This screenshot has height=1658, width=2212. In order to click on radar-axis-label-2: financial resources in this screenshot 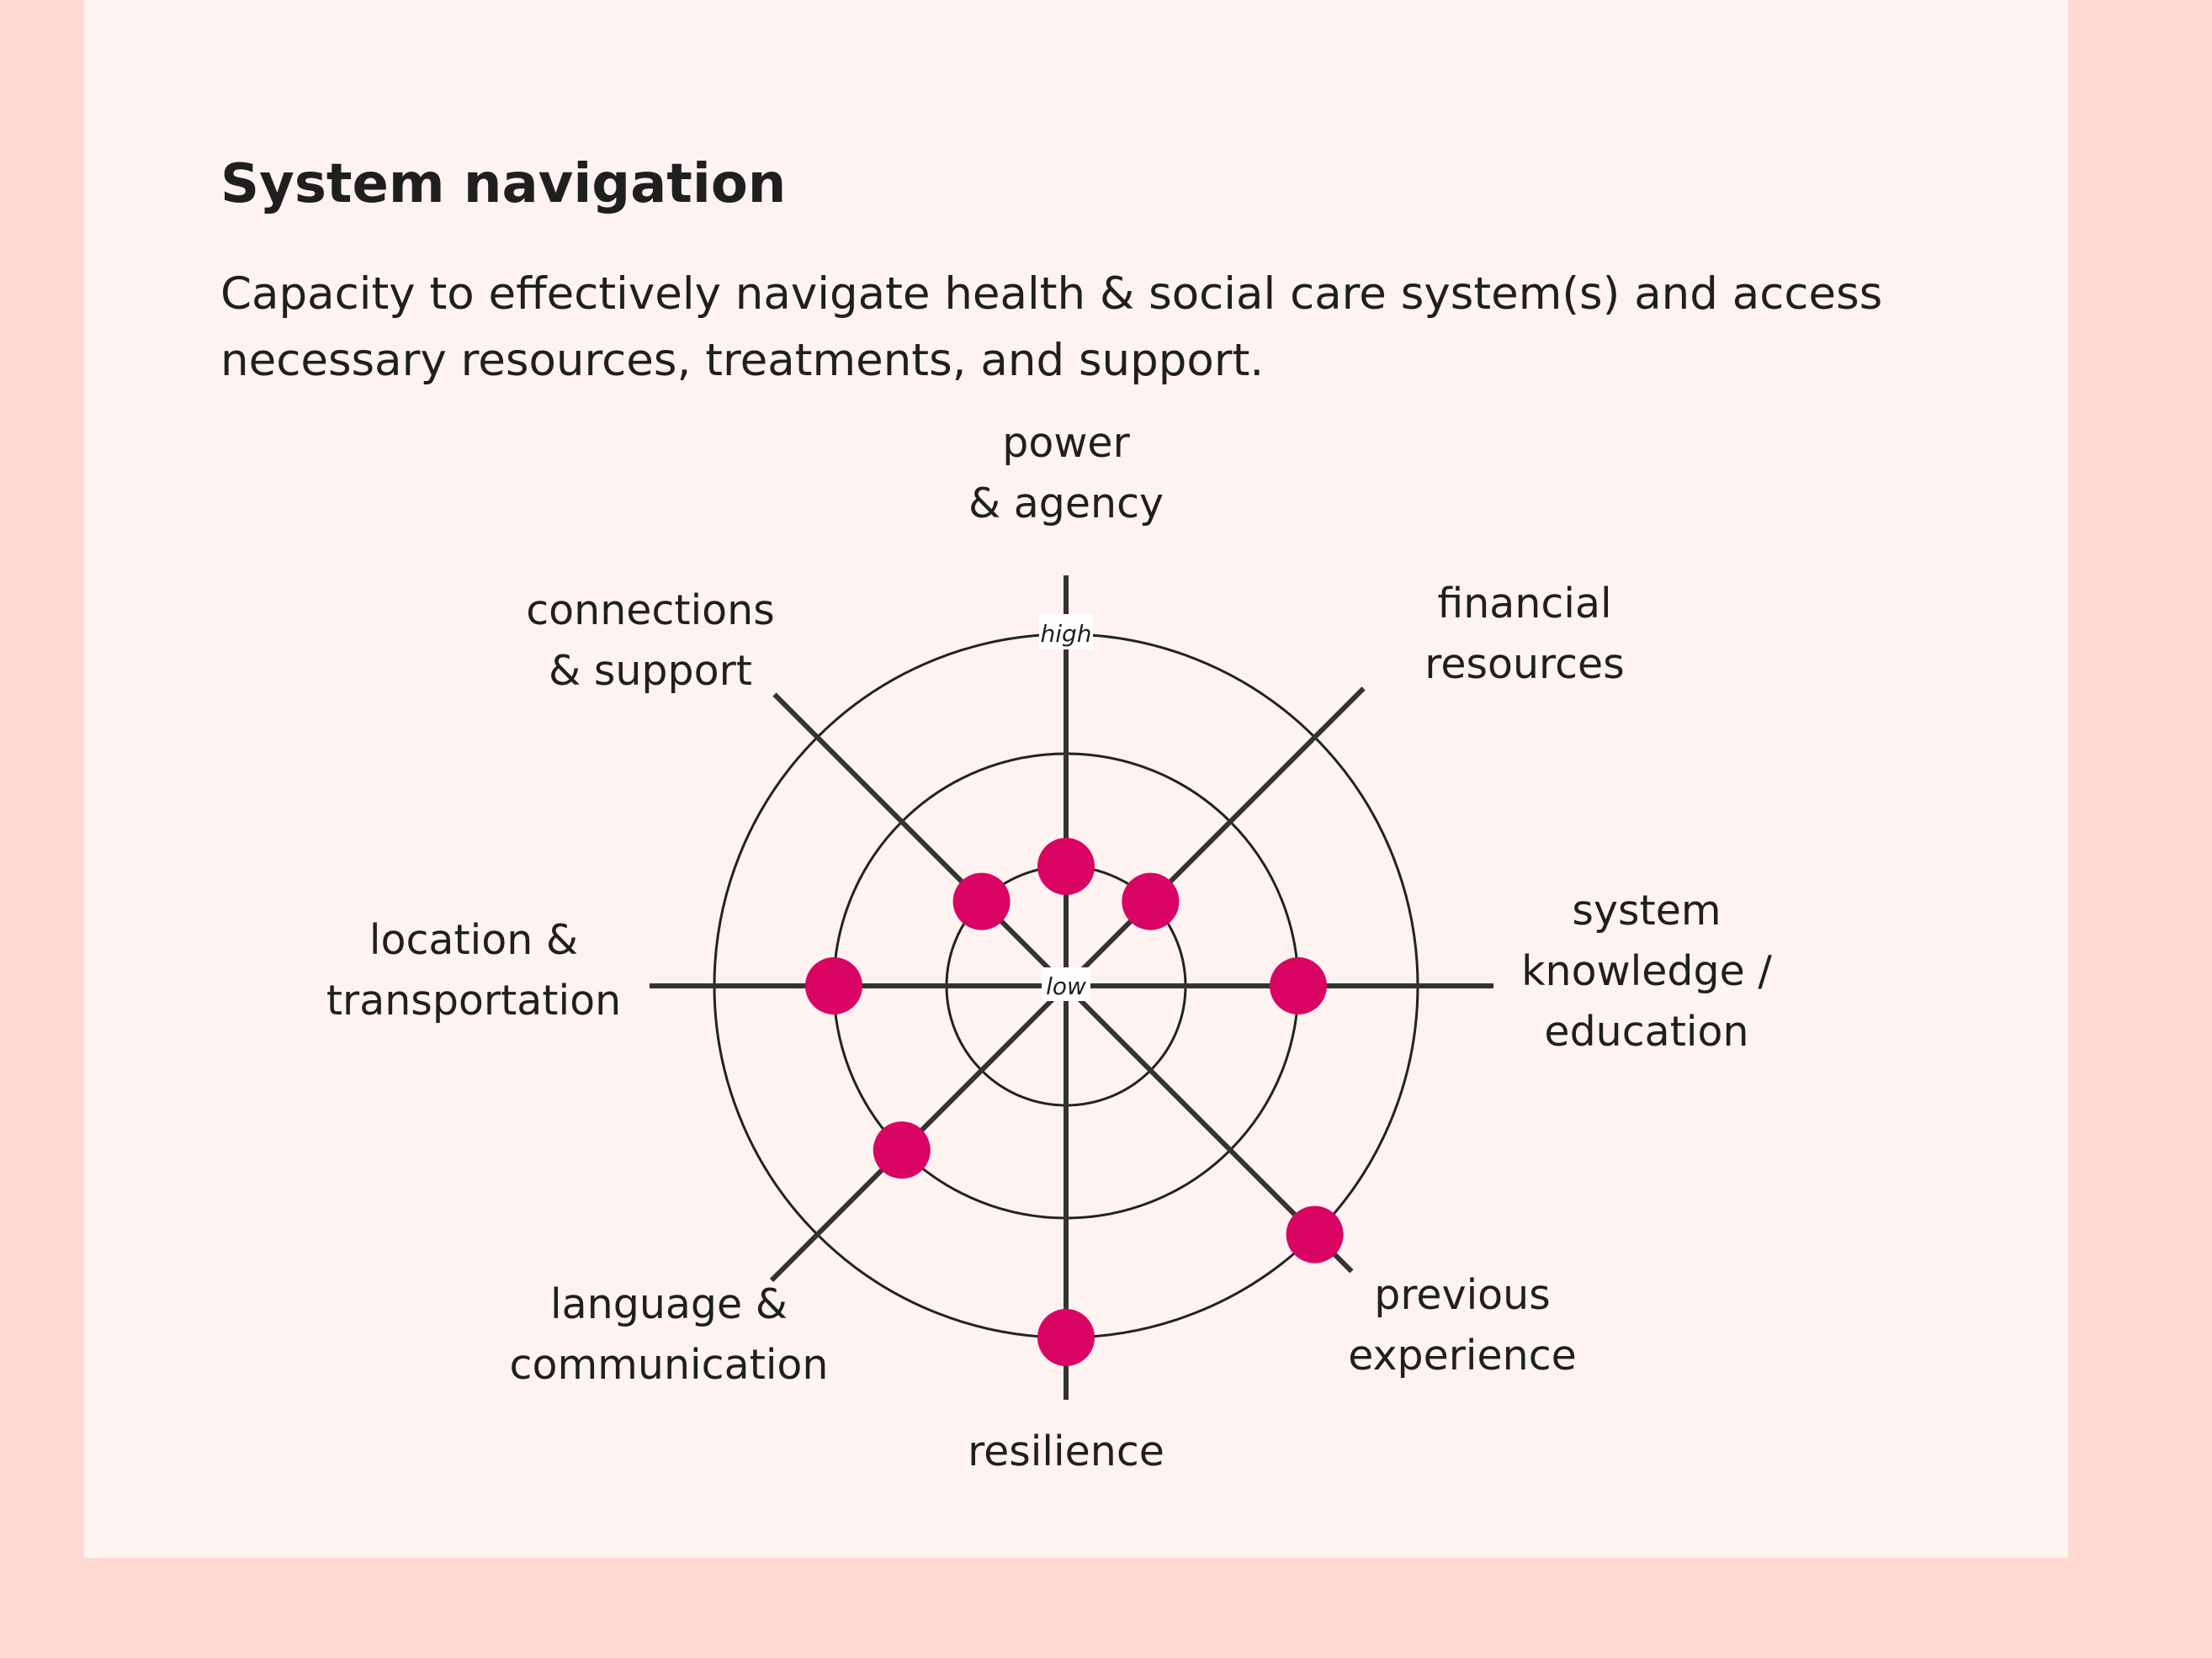, I will do `click(1524, 634)`.